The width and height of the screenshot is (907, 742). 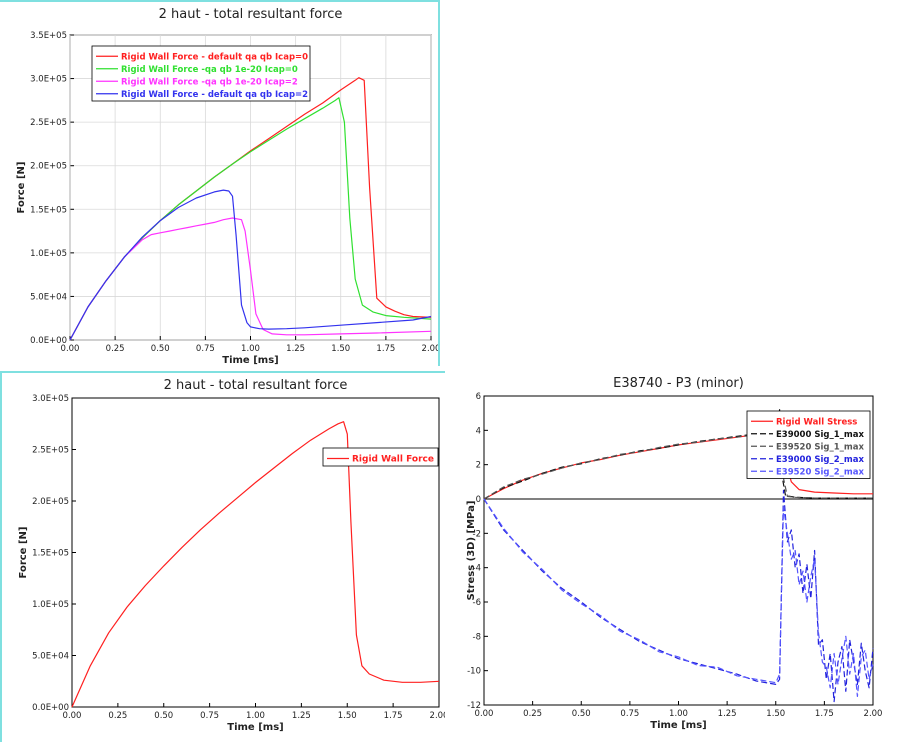 What do you see at coordinates (820, 472) in the screenshot?
I see `legend-label: E39520 Sig_2_max` at bounding box center [820, 472].